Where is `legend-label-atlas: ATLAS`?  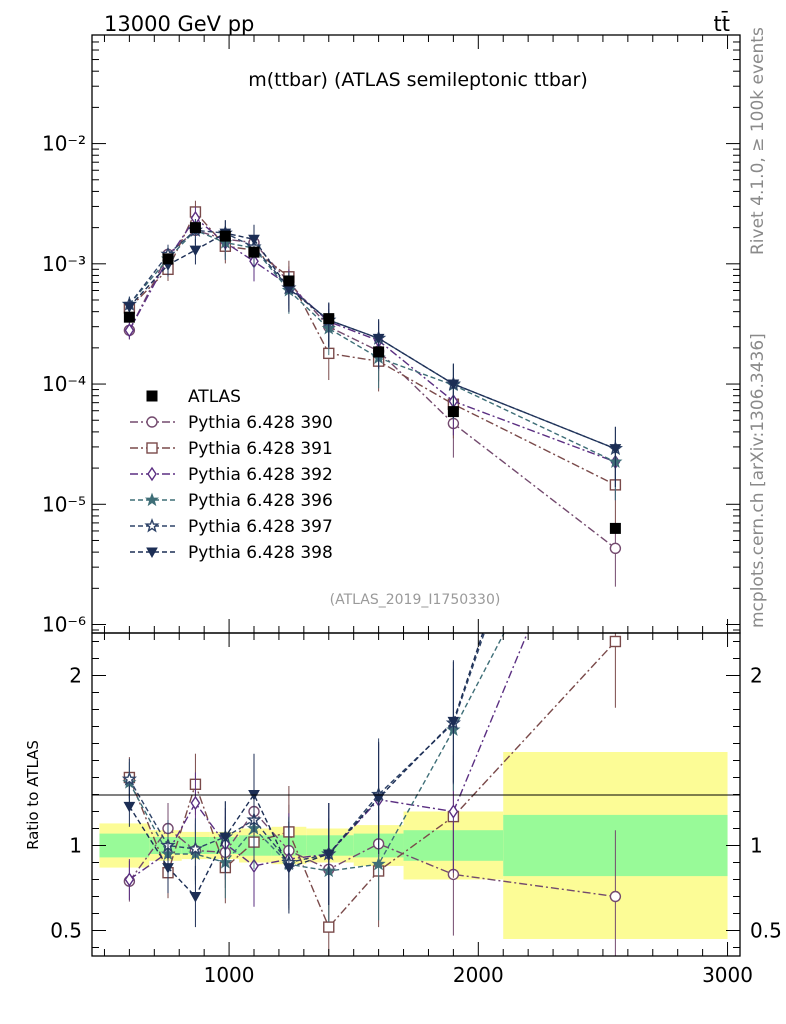
legend-label-atlas: ATLAS is located at coordinates (214, 397).